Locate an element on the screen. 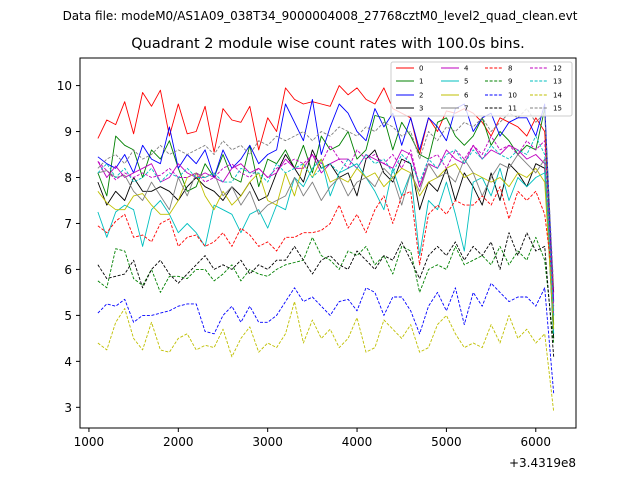 The image size is (640, 480). y-tick-label: 9 is located at coordinates (68, 132).